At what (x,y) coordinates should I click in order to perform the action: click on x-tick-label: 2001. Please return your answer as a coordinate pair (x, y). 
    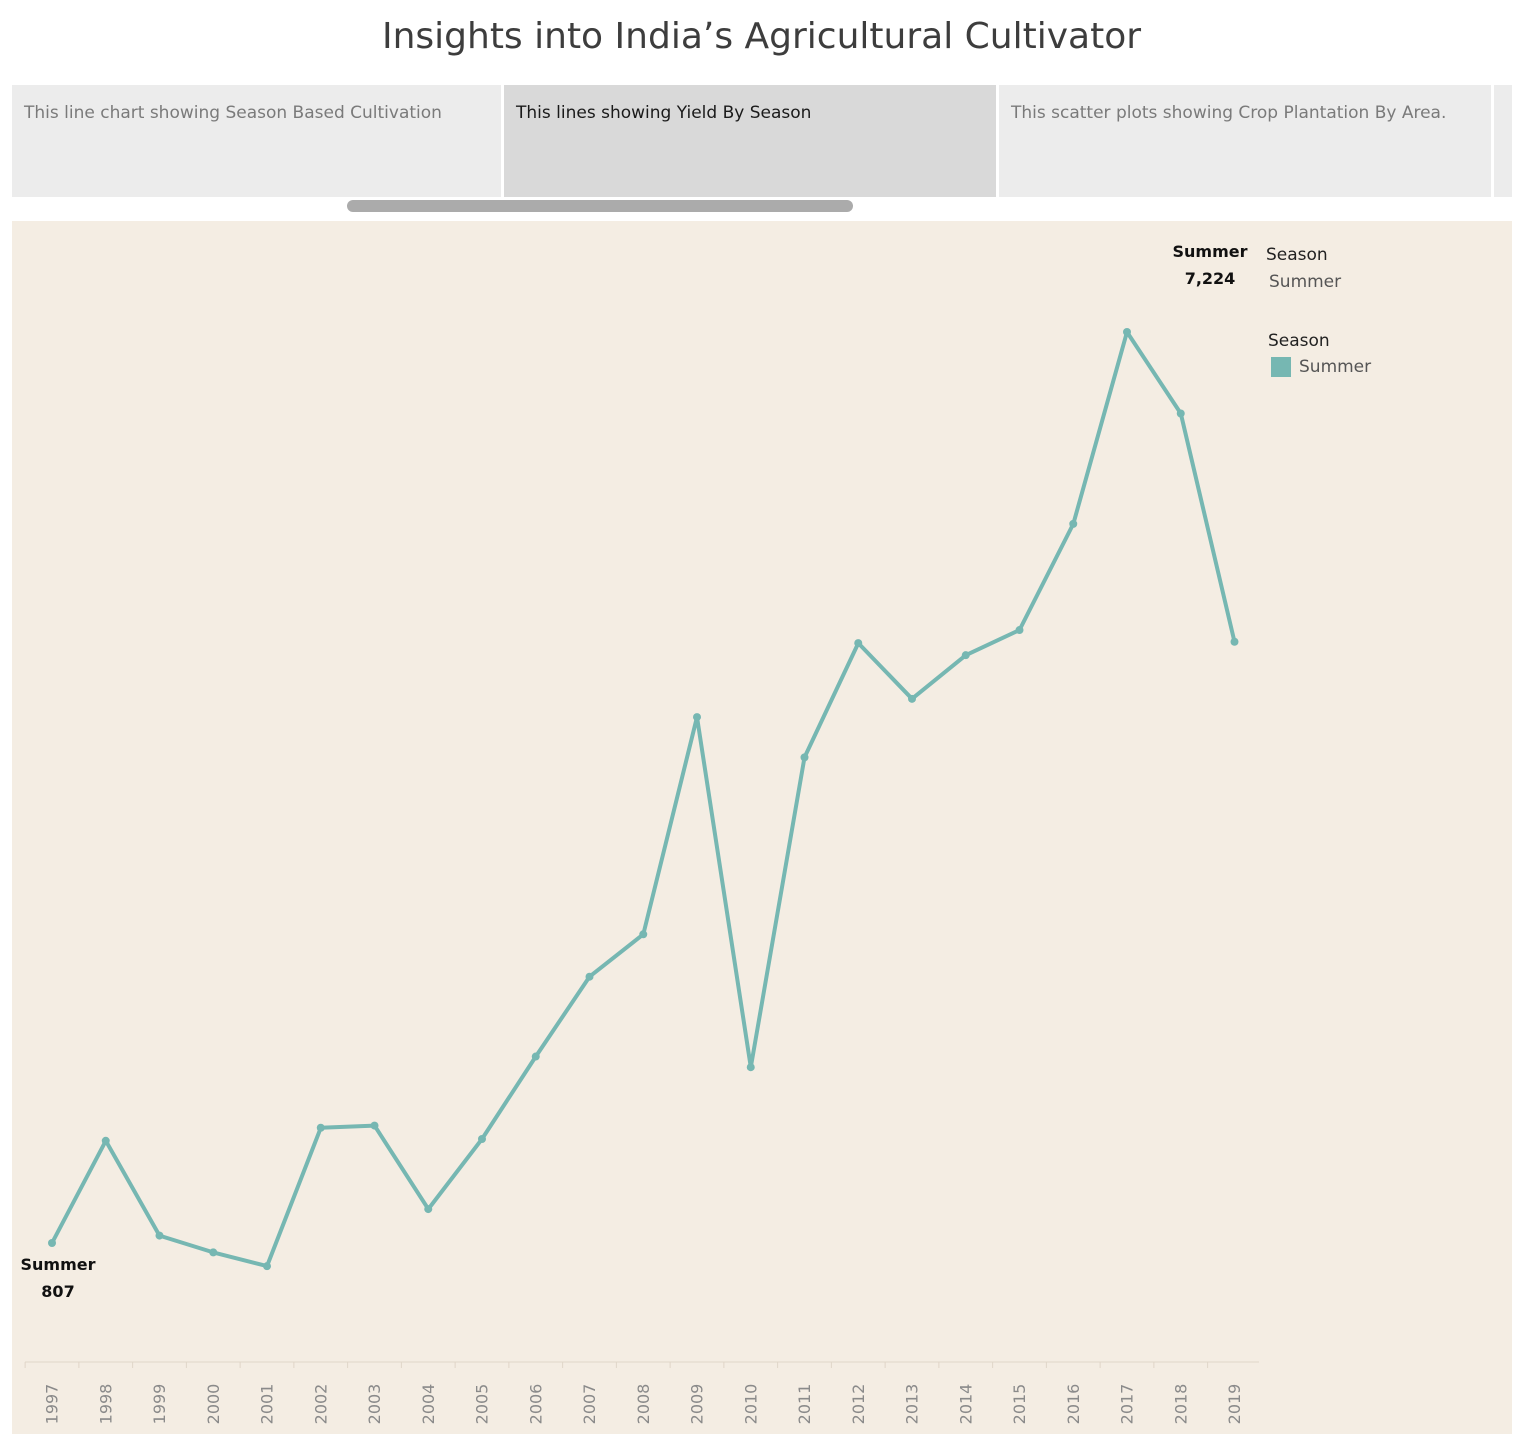
    Looking at the image, I should click on (267, 1404).